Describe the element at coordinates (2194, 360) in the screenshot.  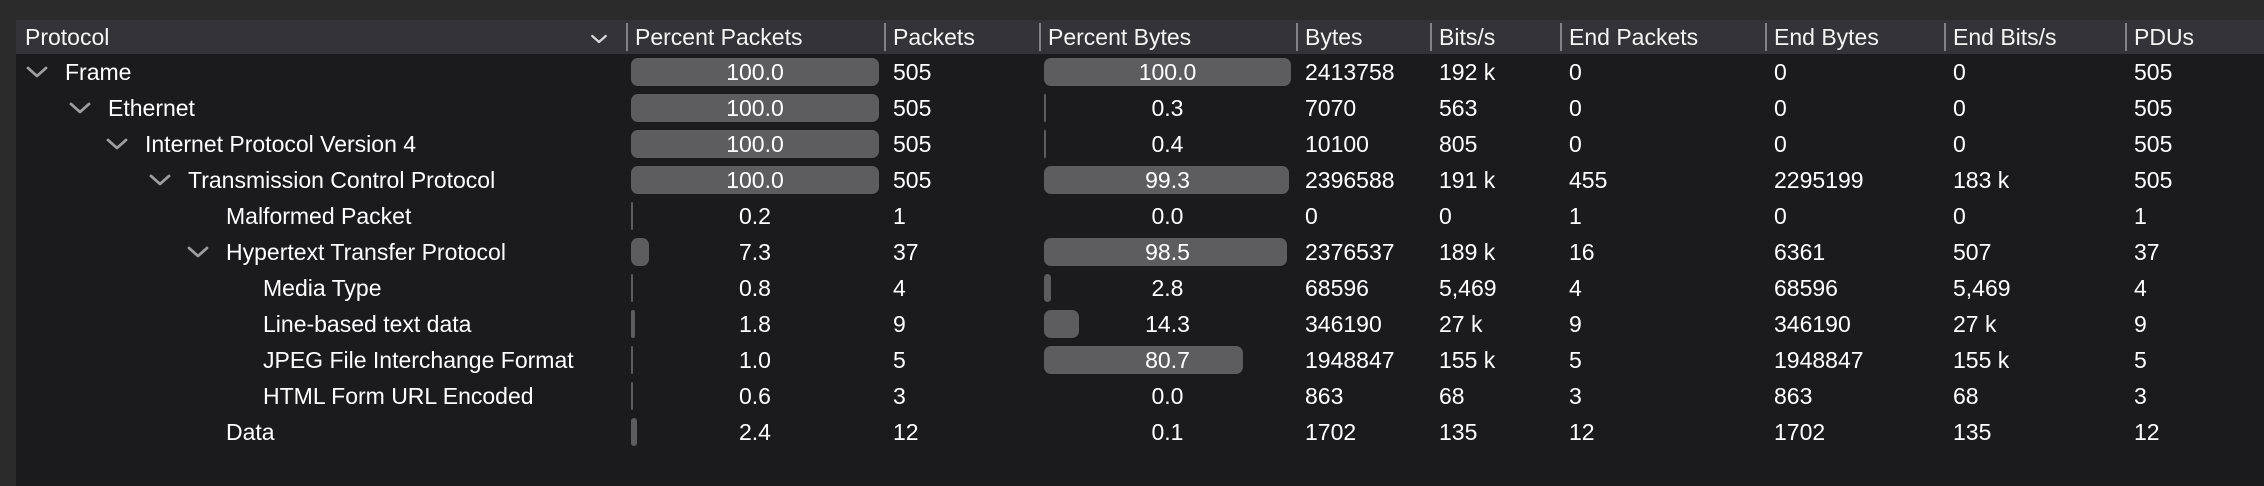
I see `pdus-cell: 5` at that location.